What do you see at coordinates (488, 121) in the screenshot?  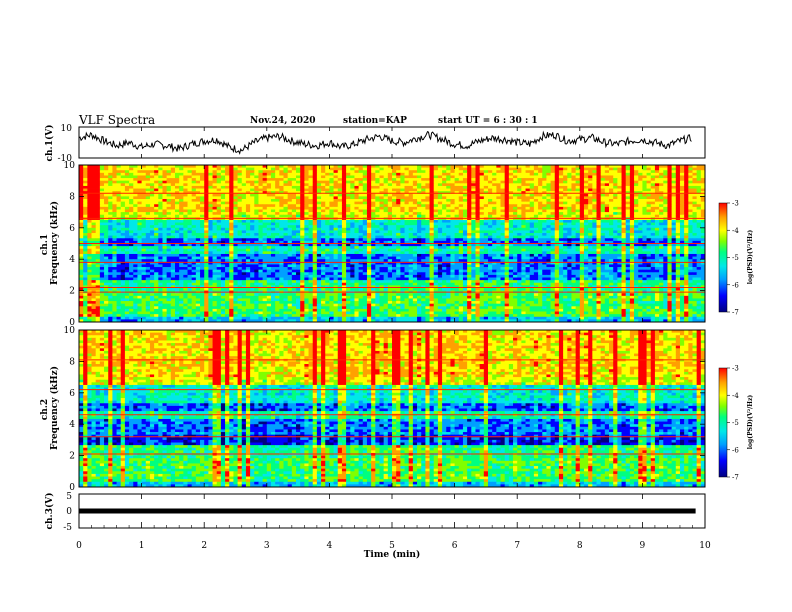 I see `start-ut-label: start UT = 6 : 30 : 1` at bounding box center [488, 121].